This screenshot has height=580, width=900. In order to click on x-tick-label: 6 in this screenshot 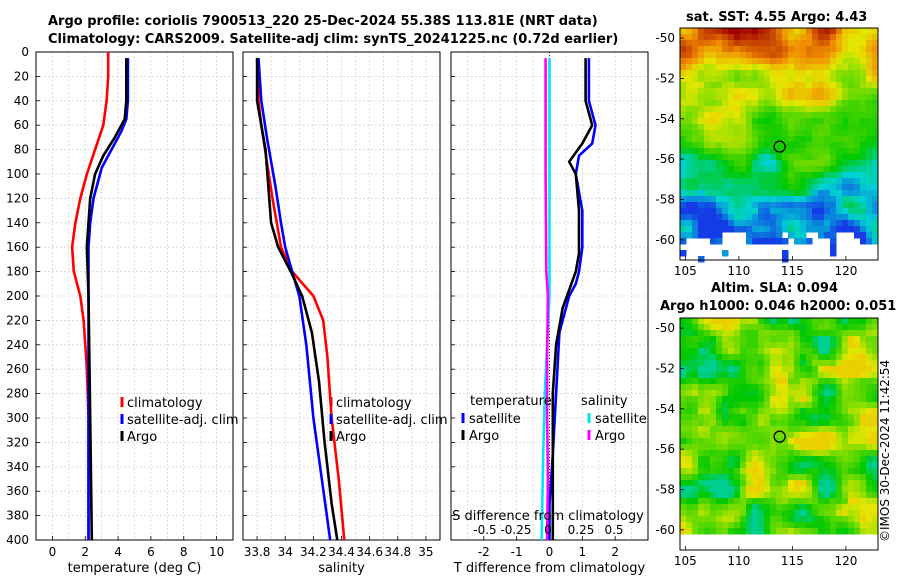, I will do `click(151, 552)`.